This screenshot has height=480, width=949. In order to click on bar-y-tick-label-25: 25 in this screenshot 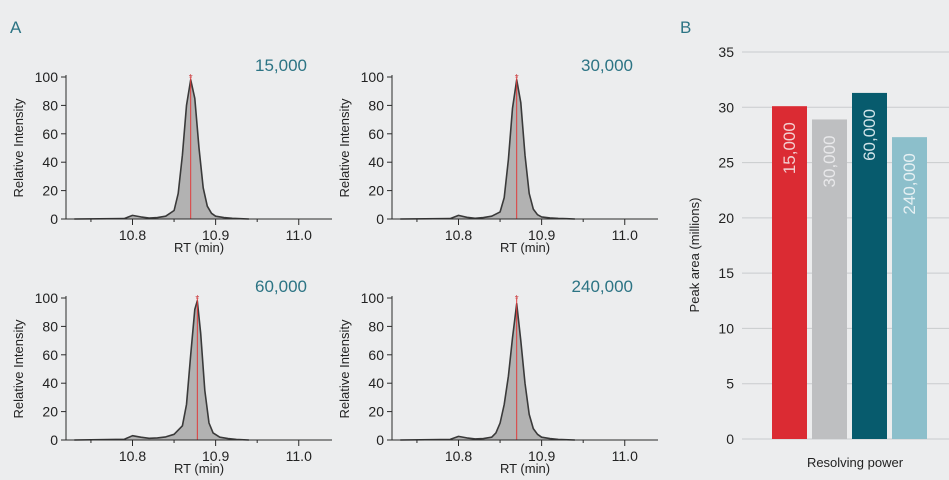, I will do `click(726, 163)`.